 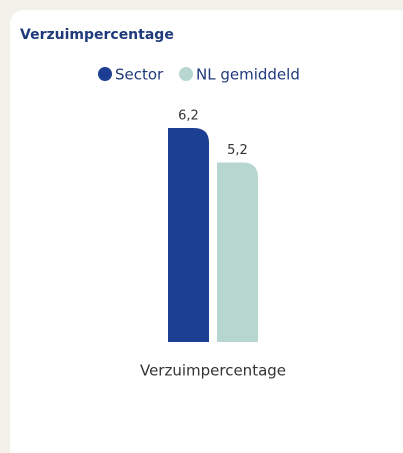 I want to click on chart-title: Verzuimpercentage, so click(x=97, y=35).